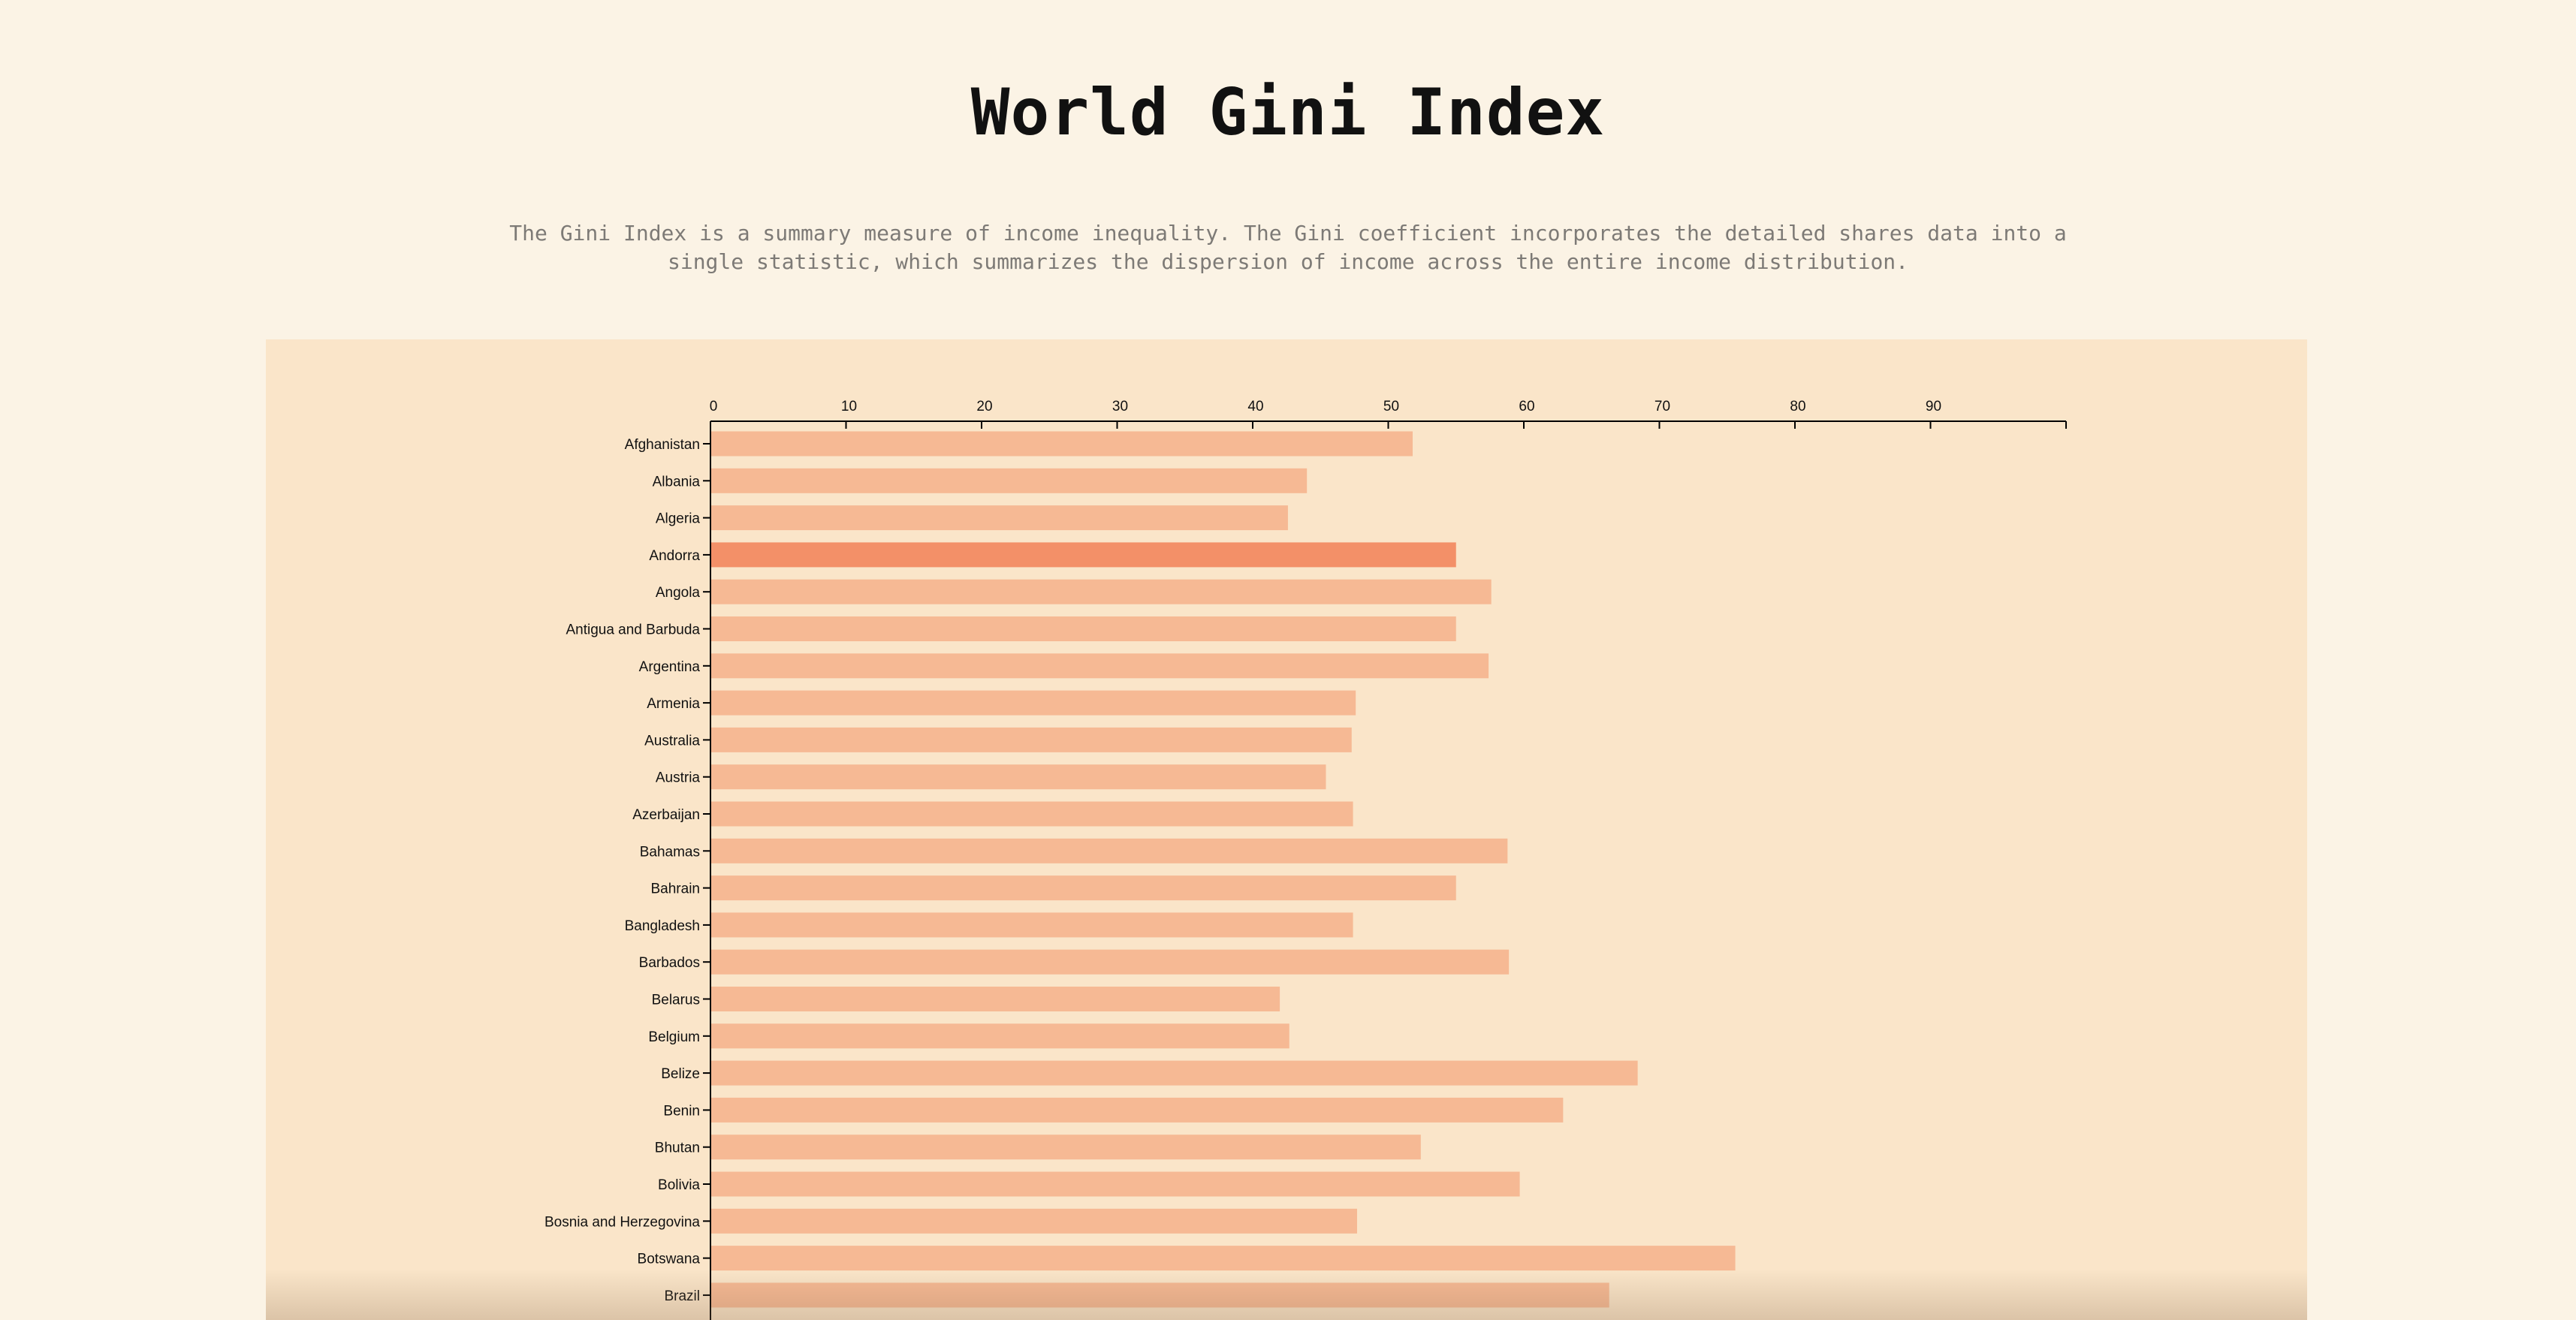  Describe the element at coordinates (679, 1185) in the screenshot. I see `y-tick-label: Bolivia` at that location.